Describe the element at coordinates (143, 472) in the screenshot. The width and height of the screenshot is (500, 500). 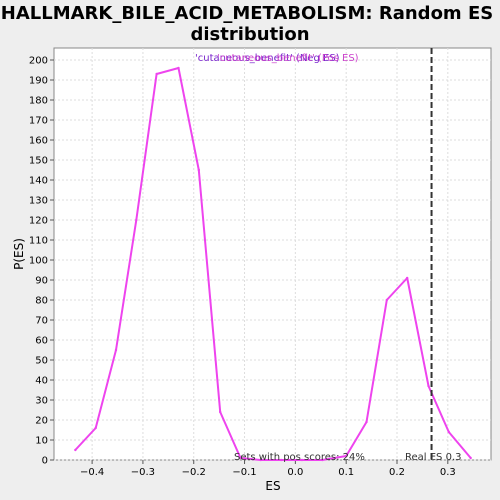
I see `x-tick-label: −0.3` at that location.